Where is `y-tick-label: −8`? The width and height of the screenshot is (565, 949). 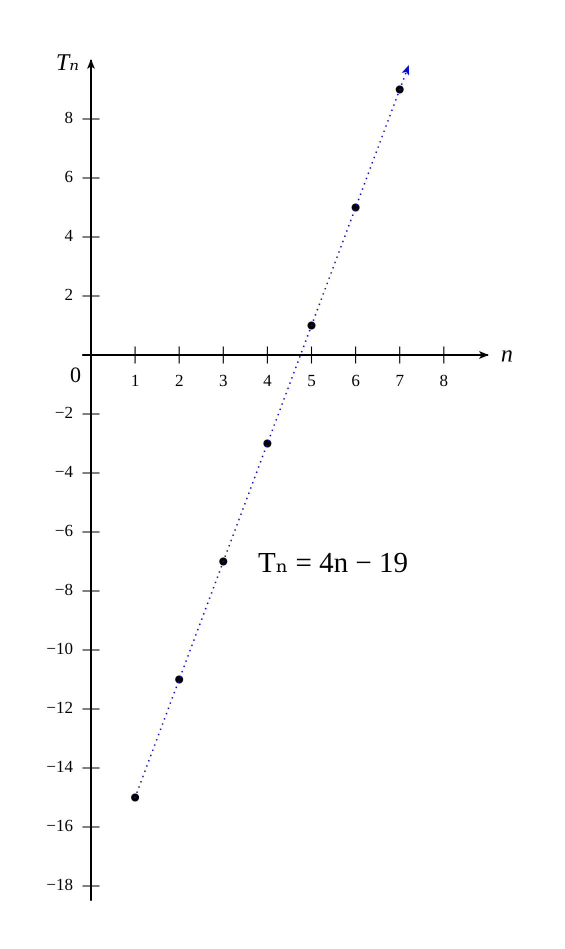
y-tick-label: −8 is located at coordinates (63, 589).